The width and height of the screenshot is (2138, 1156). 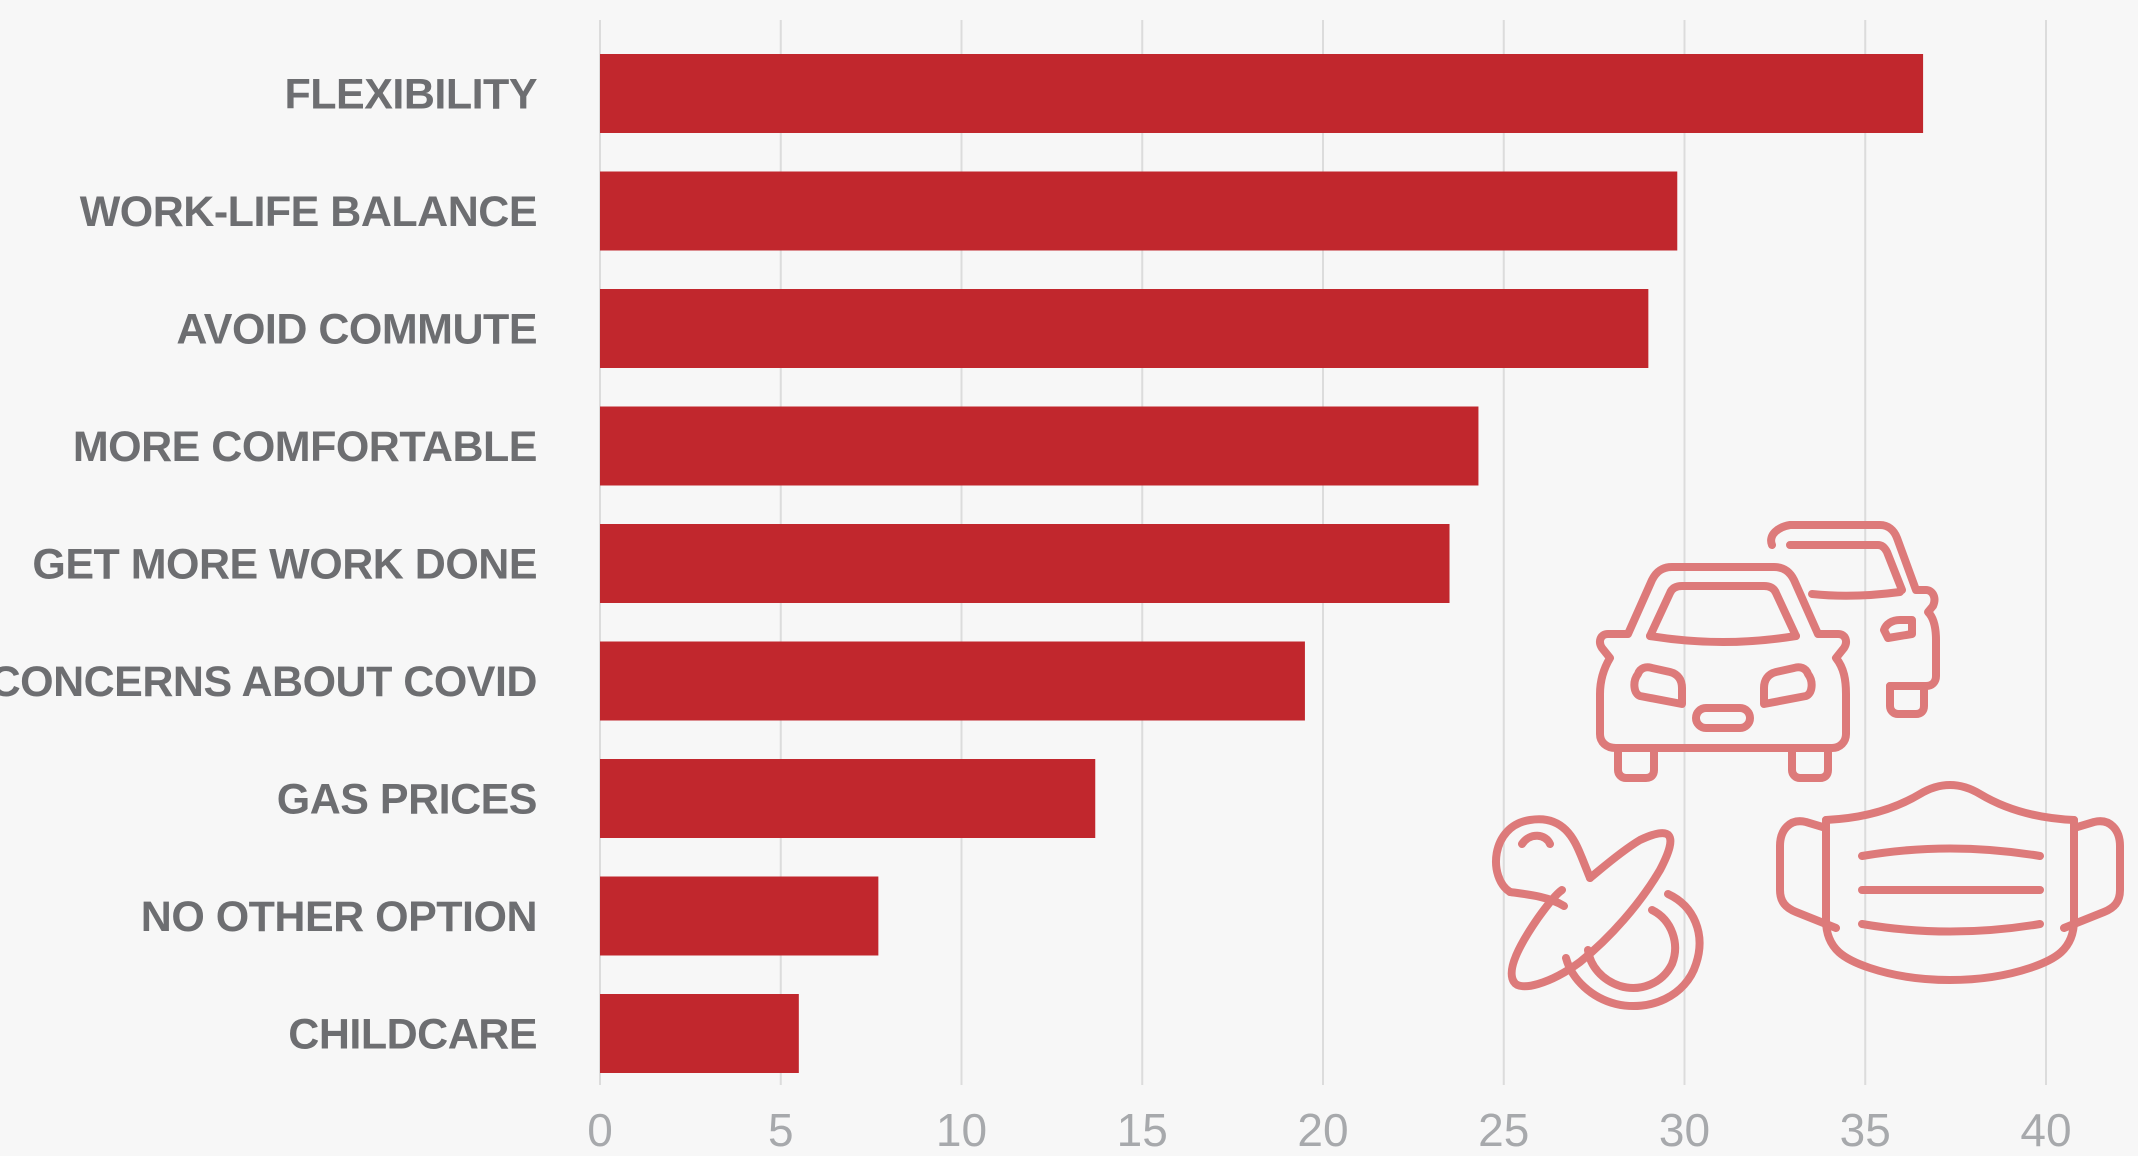 I want to click on x-tick-label-4: 20, so click(x=1322, y=1130).